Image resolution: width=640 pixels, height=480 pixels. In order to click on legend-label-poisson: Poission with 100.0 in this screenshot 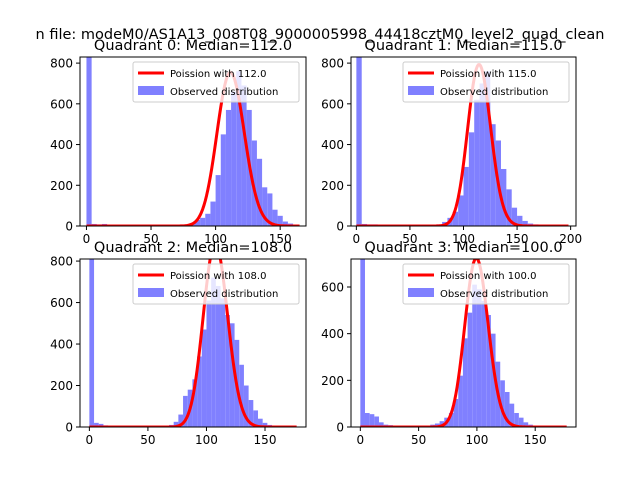, I will do `click(488, 276)`.